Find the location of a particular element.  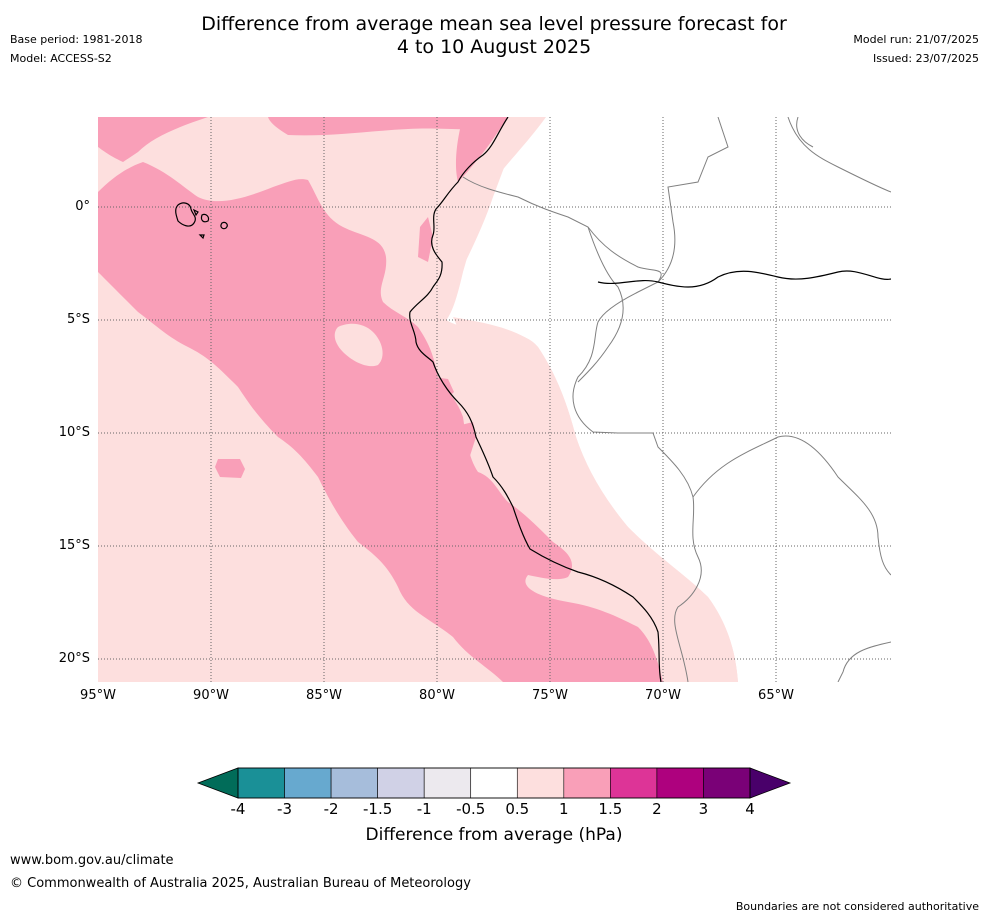

coastal-light-band is located at coordinates (595, 499).